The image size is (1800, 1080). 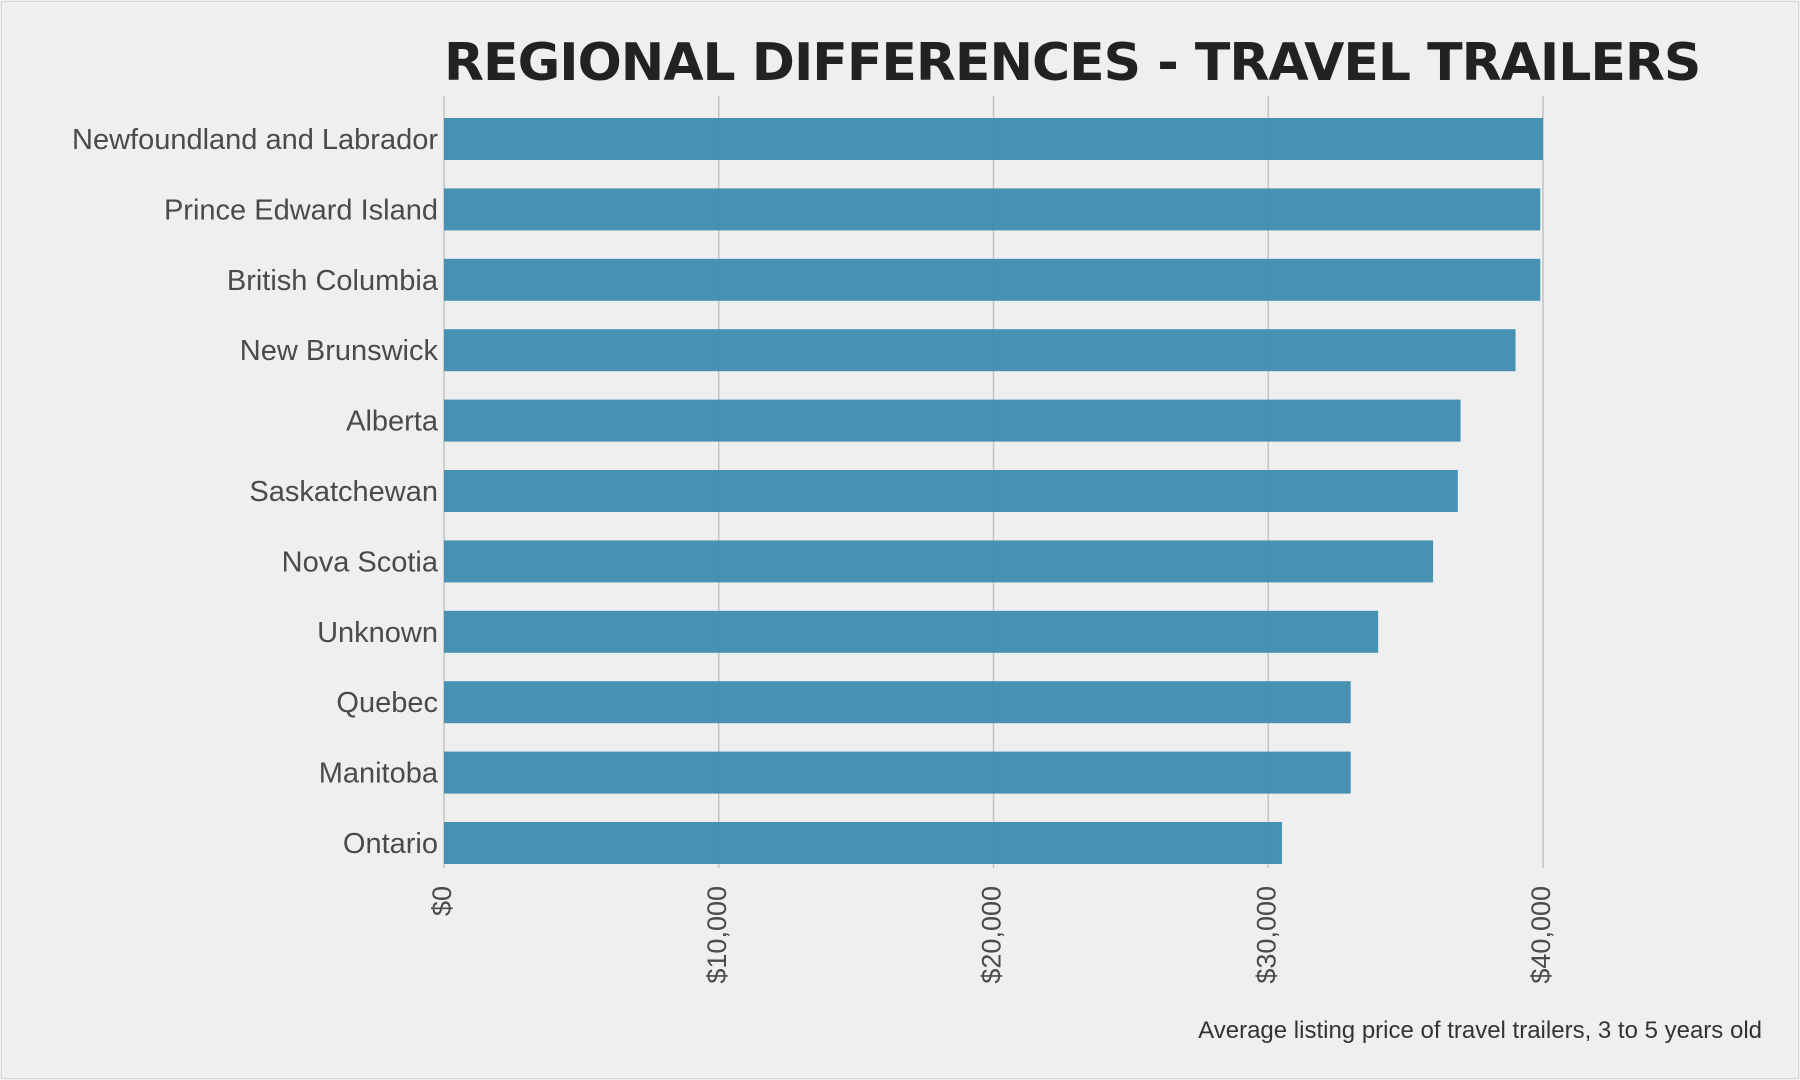 I want to click on category-label: Saskatchewan, so click(x=343, y=492).